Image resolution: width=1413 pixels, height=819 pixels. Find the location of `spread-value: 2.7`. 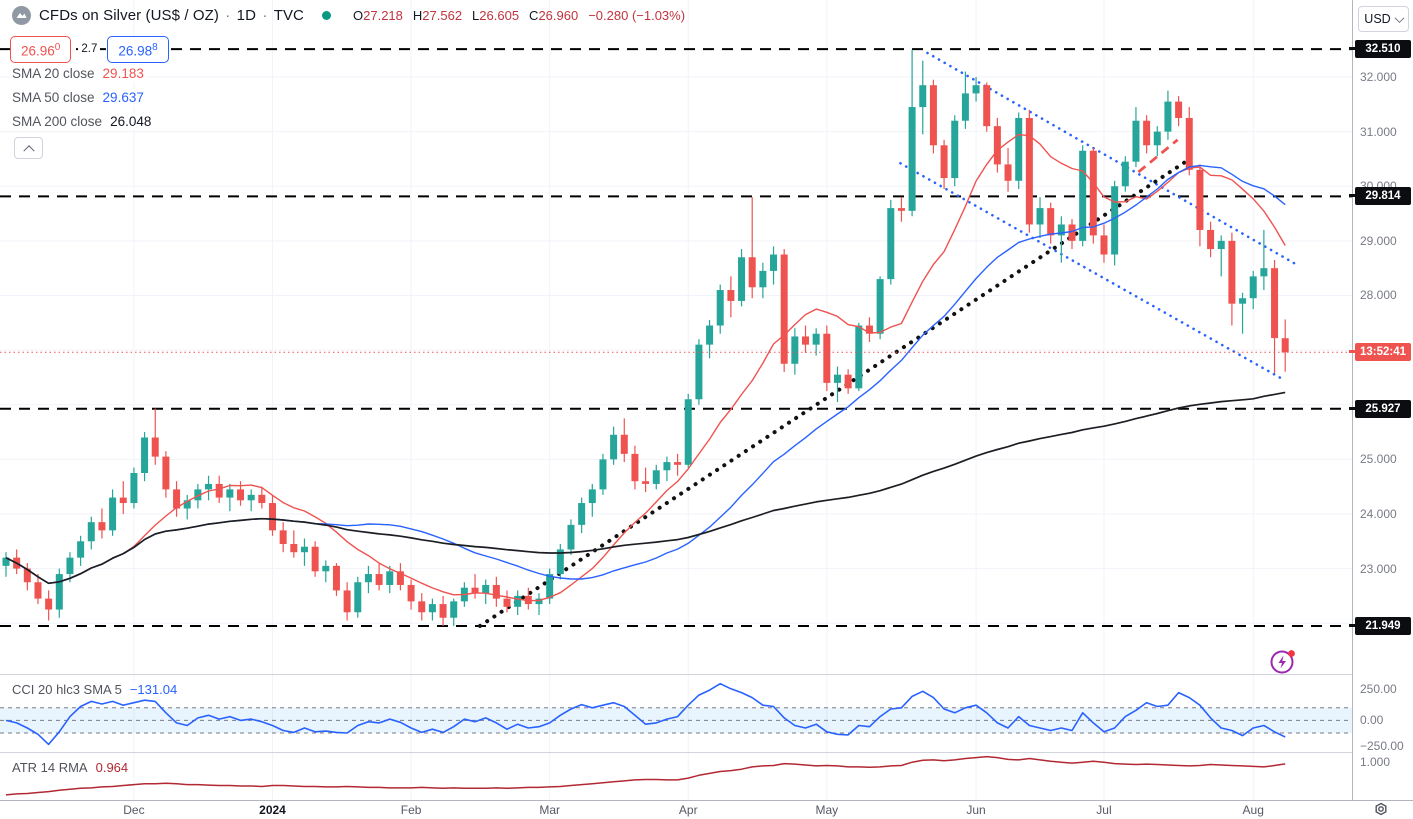

spread-value: 2.7 is located at coordinates (89, 49).